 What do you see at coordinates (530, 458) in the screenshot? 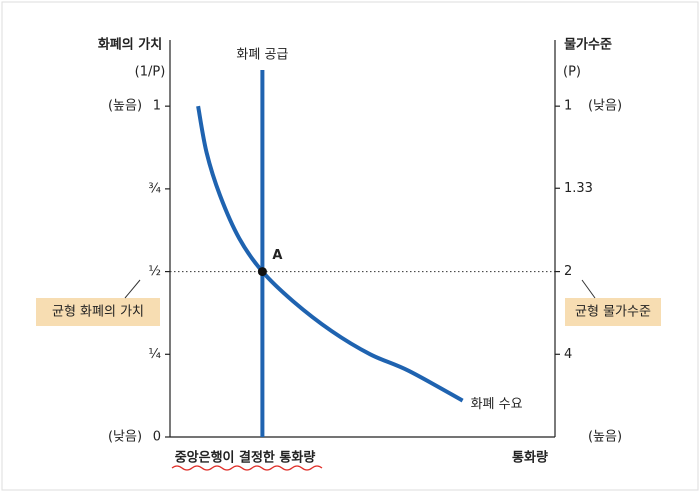
I see `x-label: 통화량` at bounding box center [530, 458].